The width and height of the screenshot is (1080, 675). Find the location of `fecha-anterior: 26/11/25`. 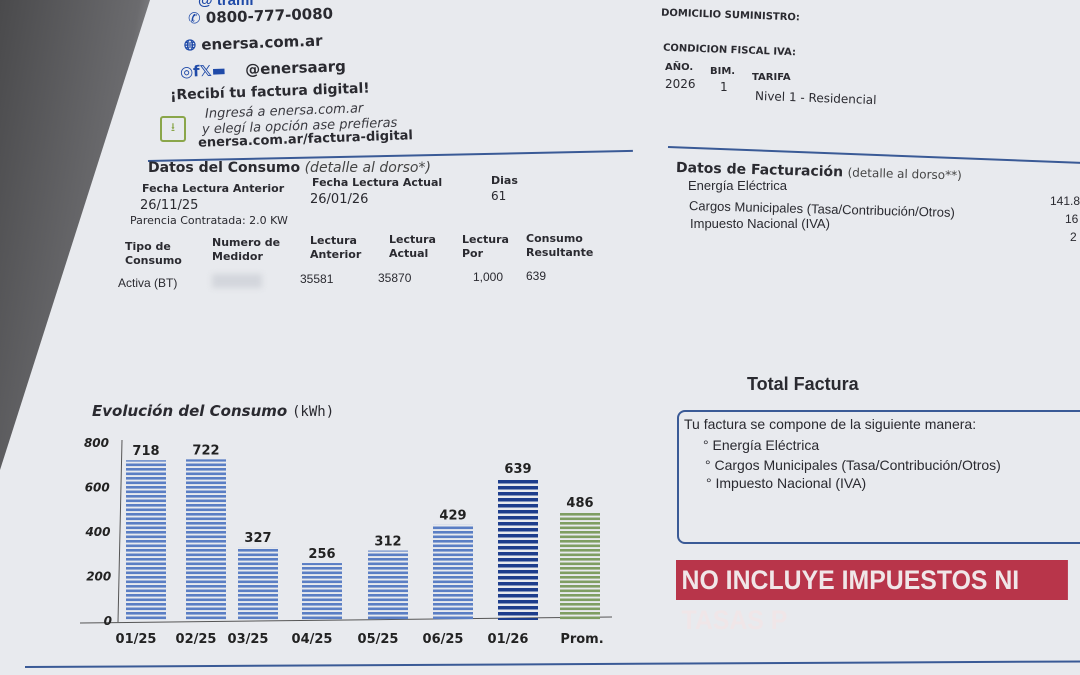

fecha-anterior: 26/11/25 is located at coordinates (169, 205).